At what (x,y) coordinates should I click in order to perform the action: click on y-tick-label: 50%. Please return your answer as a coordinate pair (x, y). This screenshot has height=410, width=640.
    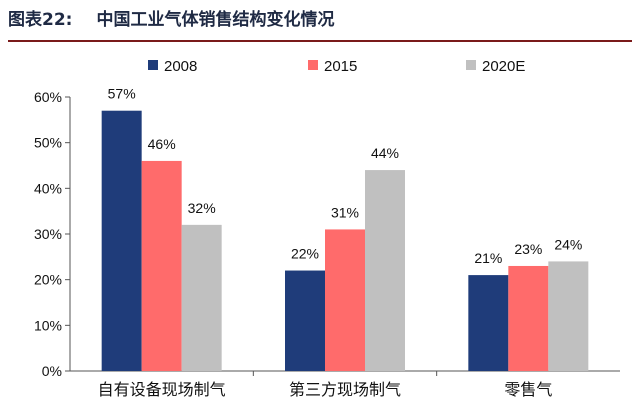
    Looking at the image, I should click on (48, 143).